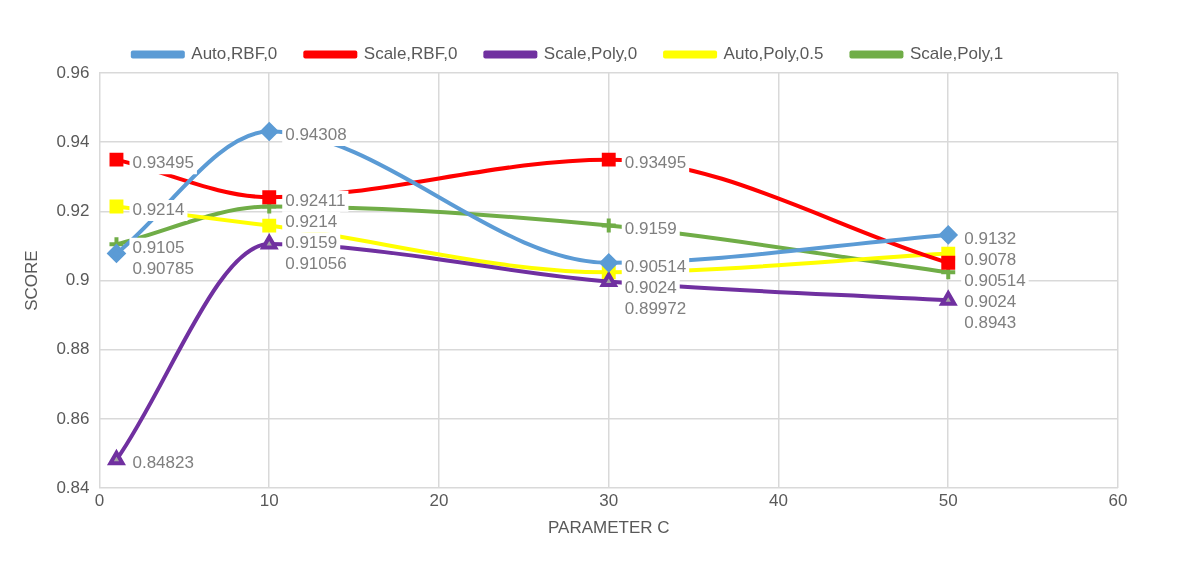 The width and height of the screenshot is (1186, 563). Describe the element at coordinates (778, 501) in the screenshot. I see `x-tick-label: 40` at that location.